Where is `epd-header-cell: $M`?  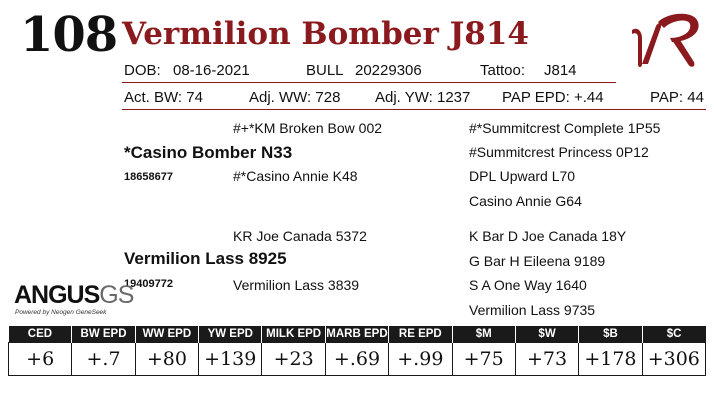
epd-header-cell: $M is located at coordinates (483, 334).